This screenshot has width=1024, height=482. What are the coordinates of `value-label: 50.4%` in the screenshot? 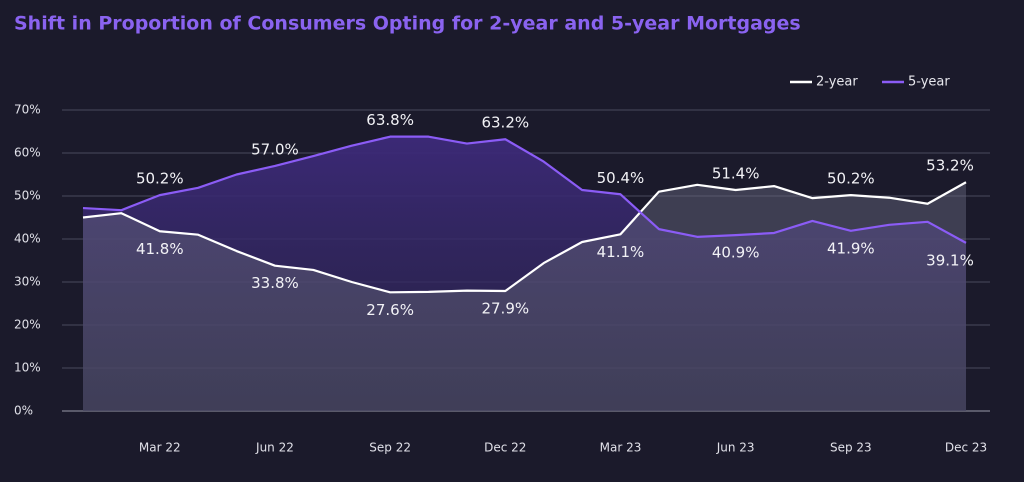 It's located at (621, 178).